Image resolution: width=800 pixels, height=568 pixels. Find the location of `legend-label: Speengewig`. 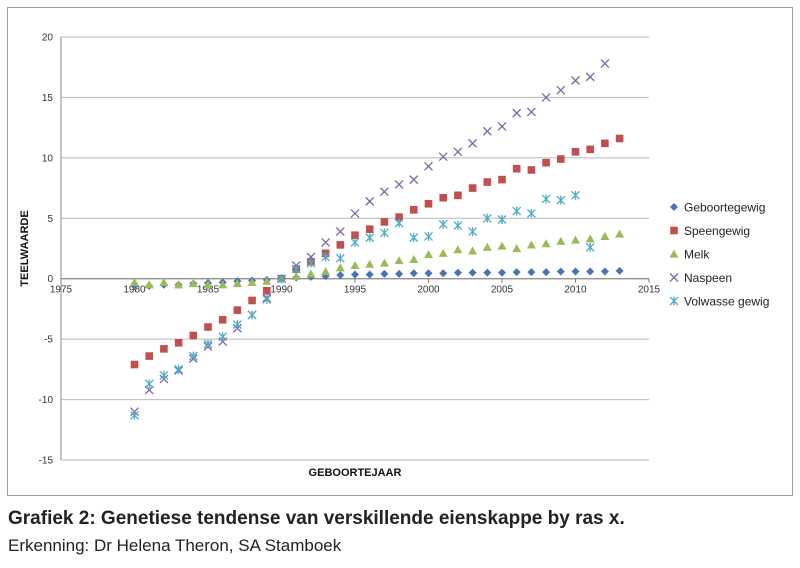

legend-label: Speengewig is located at coordinates (717, 231).